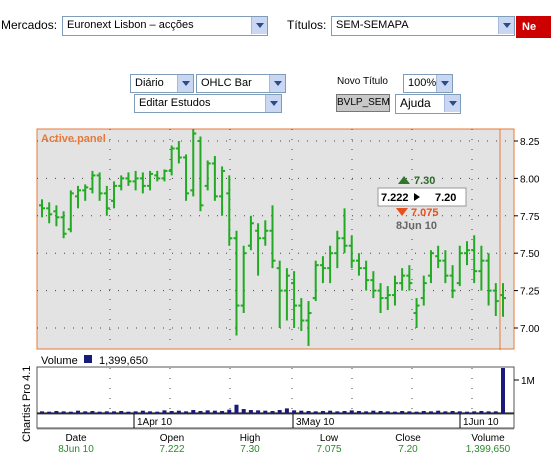 This screenshot has height=471, width=551. I want to click on tooltip-date: 8Jun 10, so click(416, 226).